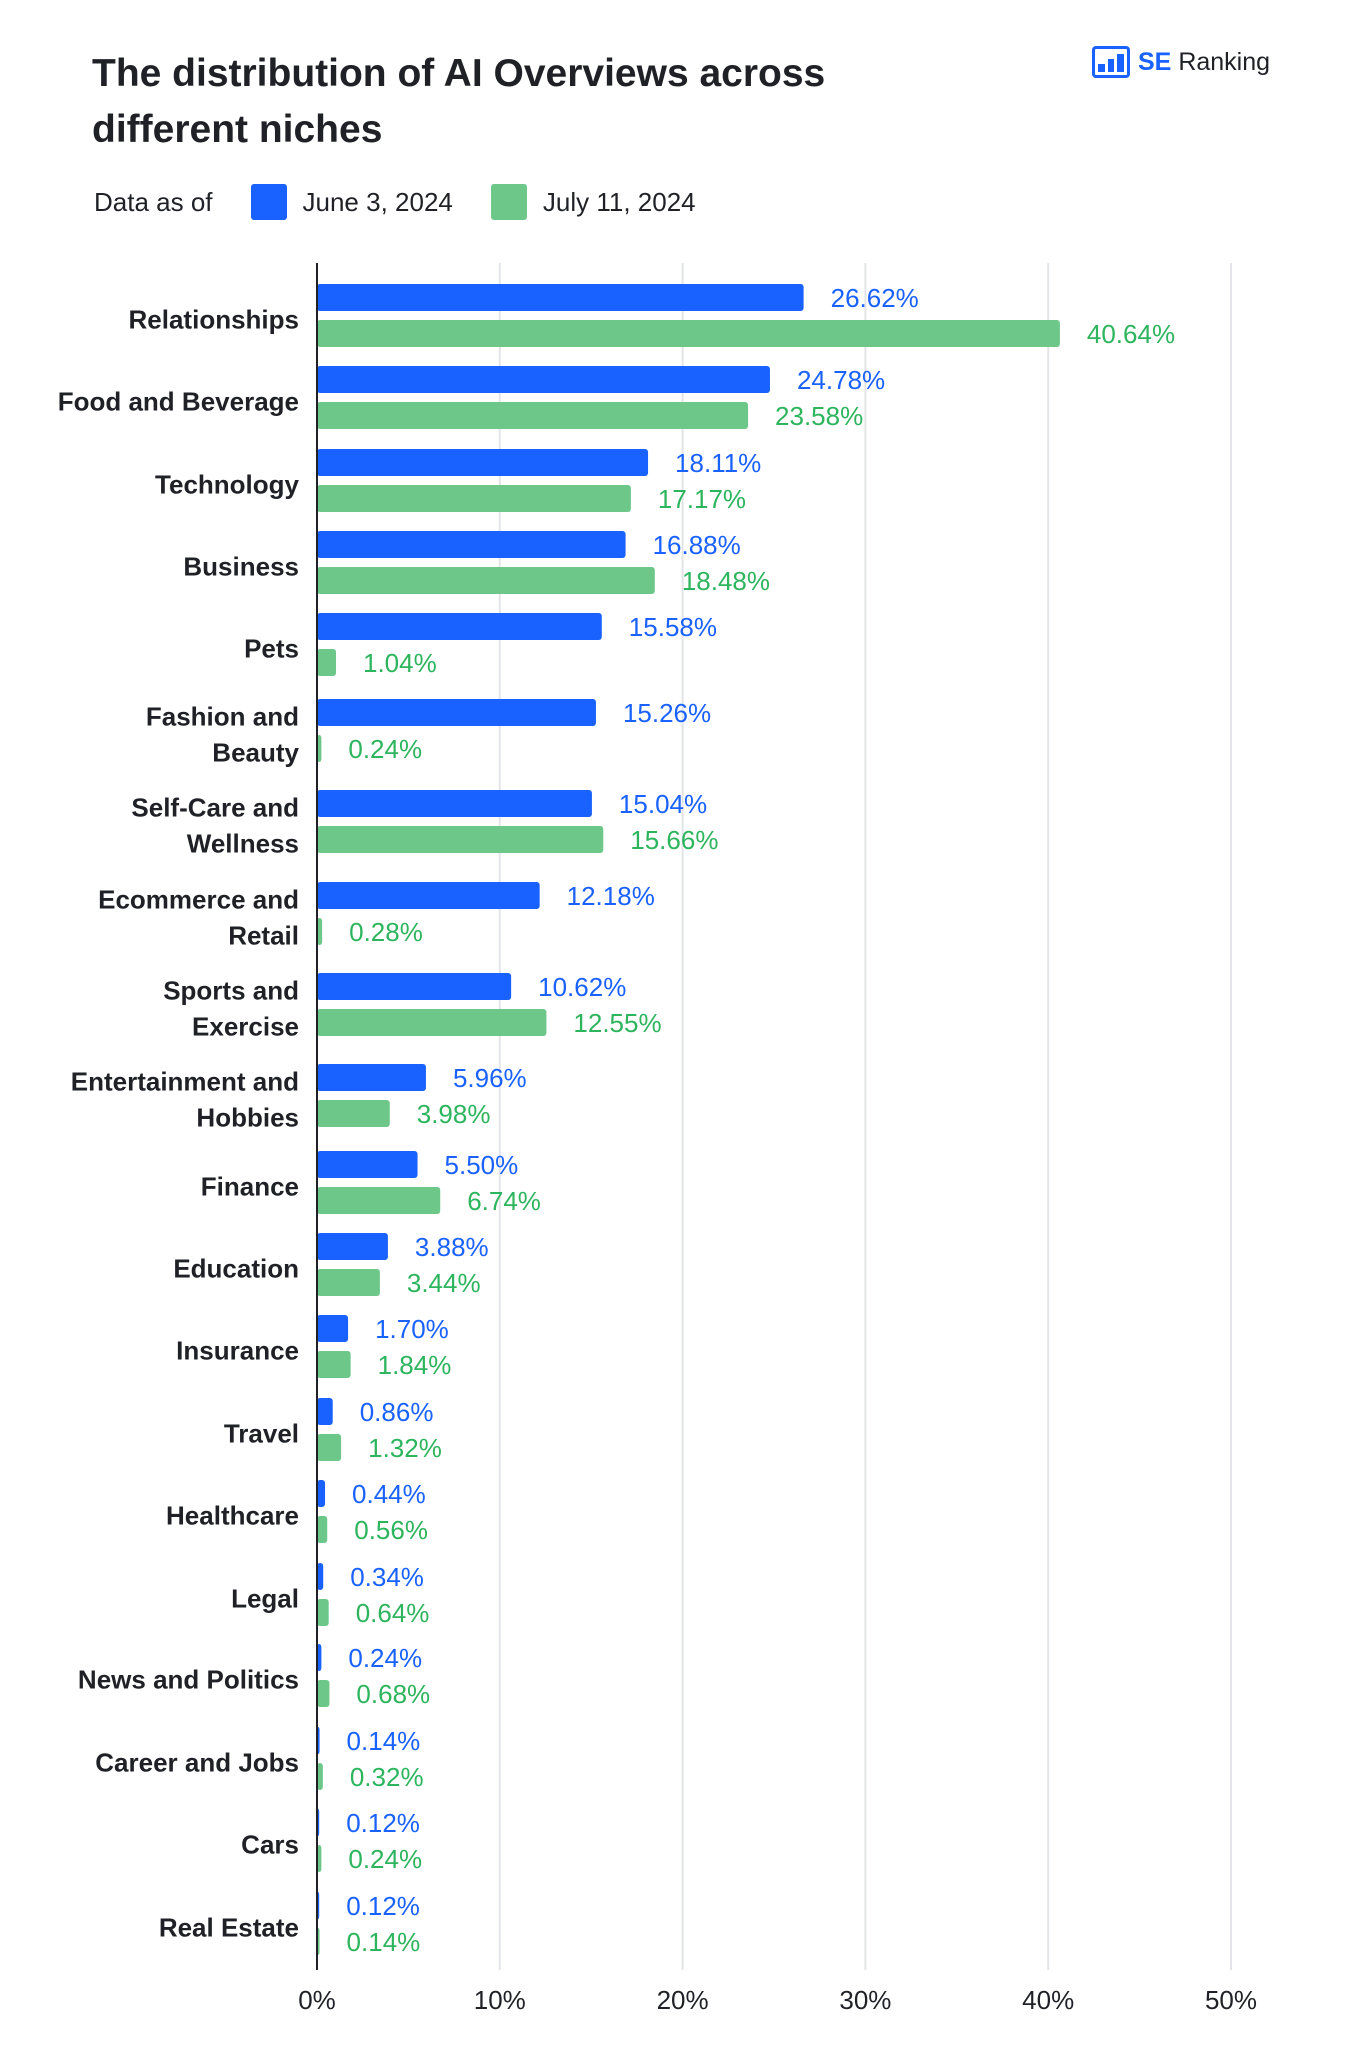 This screenshot has height=2048, width=1348. What do you see at coordinates (391, 1530) in the screenshot?
I see `data-label: 0.56%` at bounding box center [391, 1530].